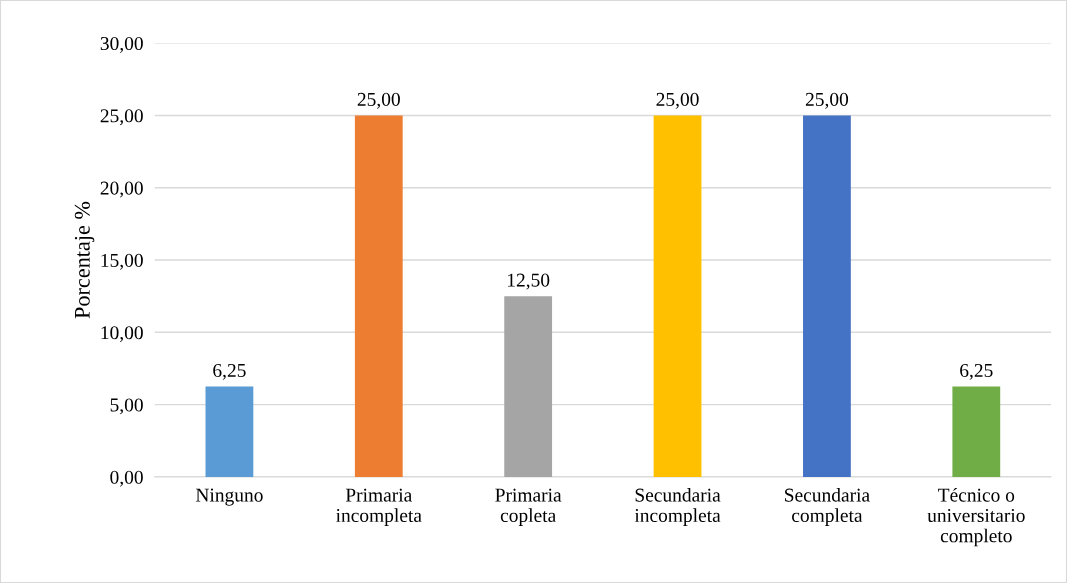 The height and width of the screenshot is (583, 1067). Describe the element at coordinates (827, 507) in the screenshot. I see `x-tick-label: Secundaria completa` at that location.